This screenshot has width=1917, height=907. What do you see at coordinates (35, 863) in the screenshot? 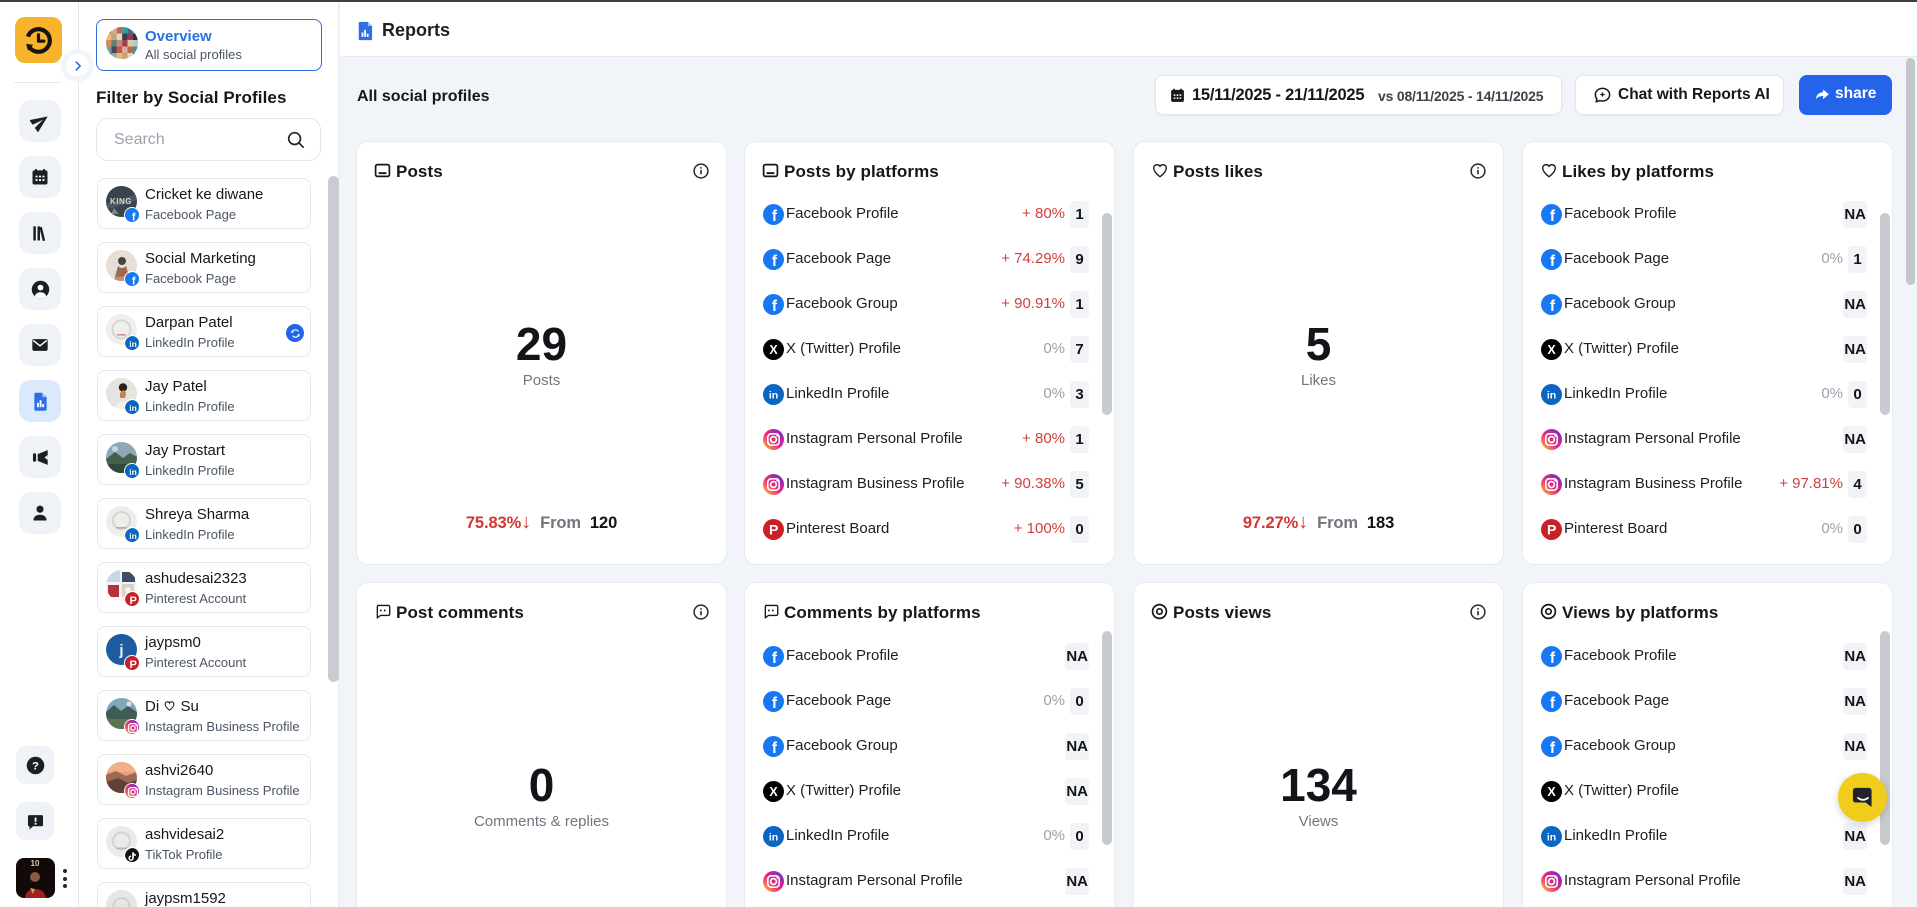
I see `svg-text: 10` at bounding box center [35, 863].